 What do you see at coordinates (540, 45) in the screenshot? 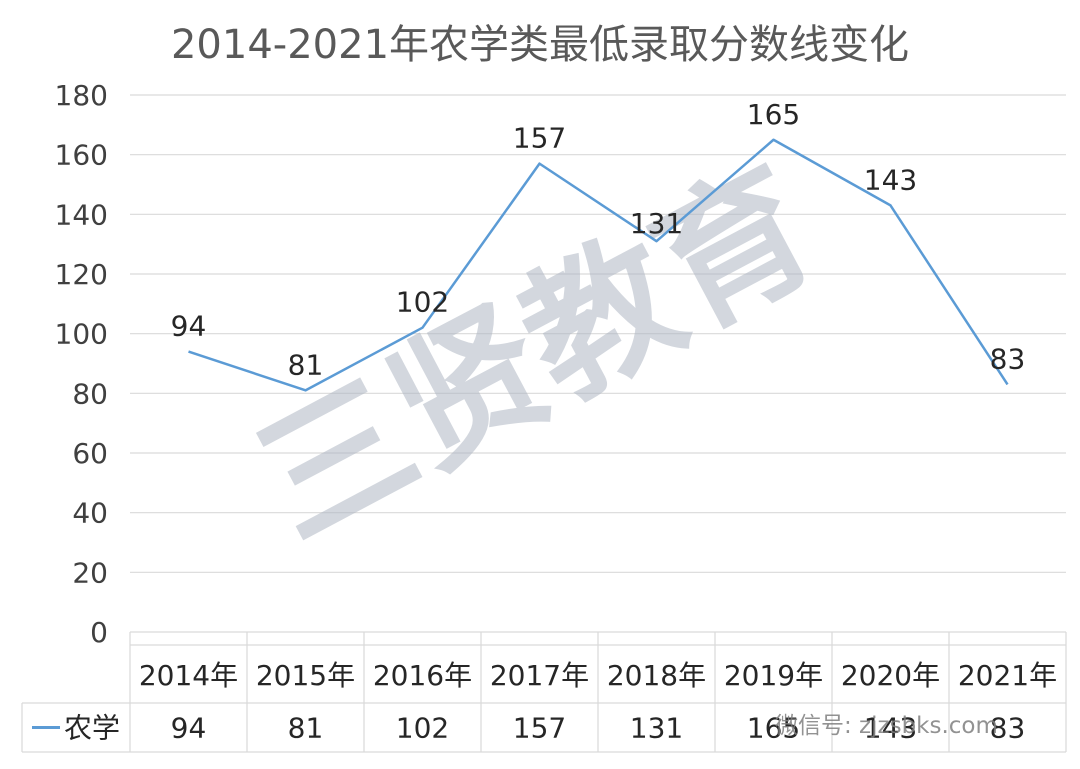
I see `chart-title: 2014-2021年农学类最低录取分数线变化` at bounding box center [540, 45].